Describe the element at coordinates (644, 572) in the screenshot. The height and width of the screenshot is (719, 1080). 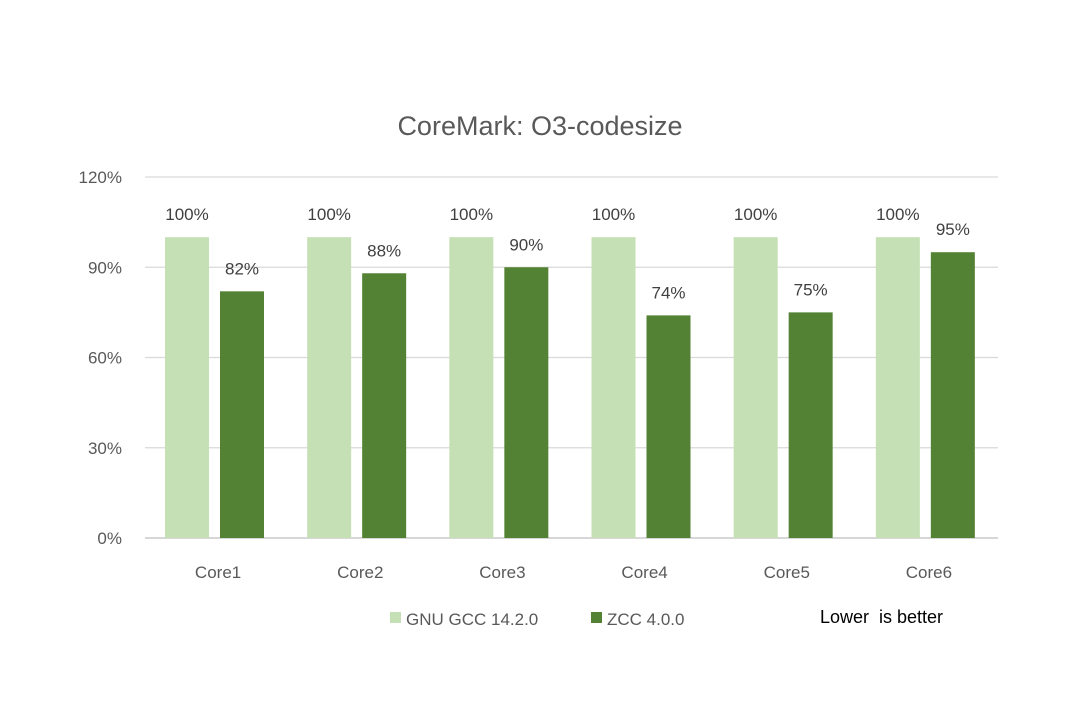
I see `x-tick-label: Core4` at that location.